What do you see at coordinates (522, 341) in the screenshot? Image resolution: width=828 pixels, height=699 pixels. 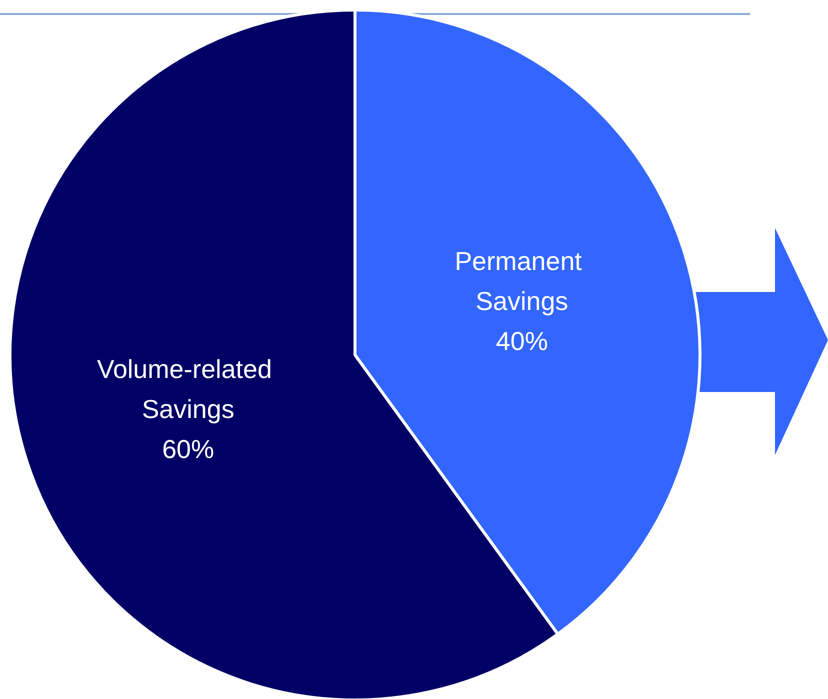 I see `data-label: 40%` at bounding box center [522, 341].